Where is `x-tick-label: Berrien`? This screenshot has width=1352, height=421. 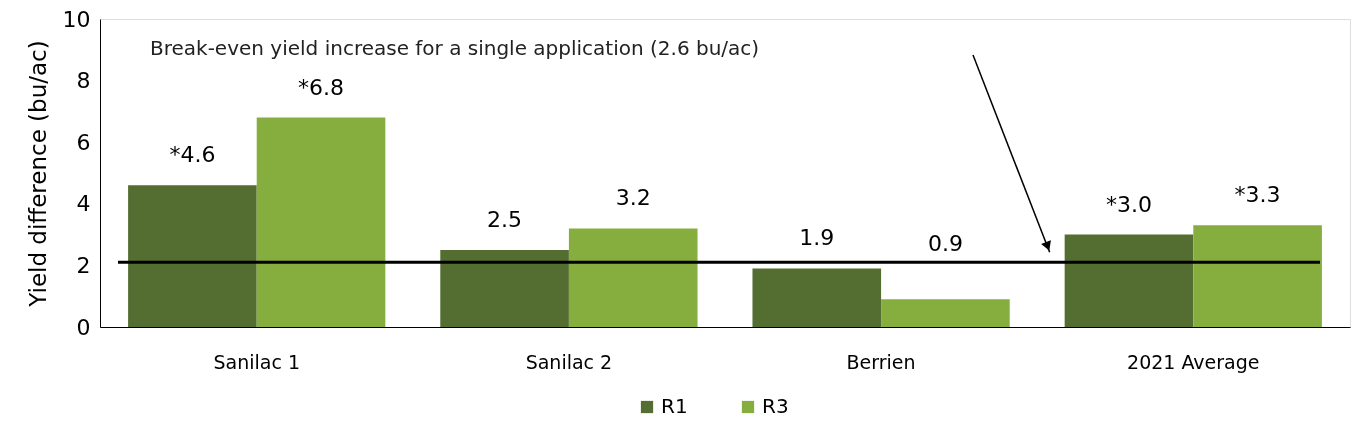 x-tick-label: Berrien is located at coordinates (881, 361).